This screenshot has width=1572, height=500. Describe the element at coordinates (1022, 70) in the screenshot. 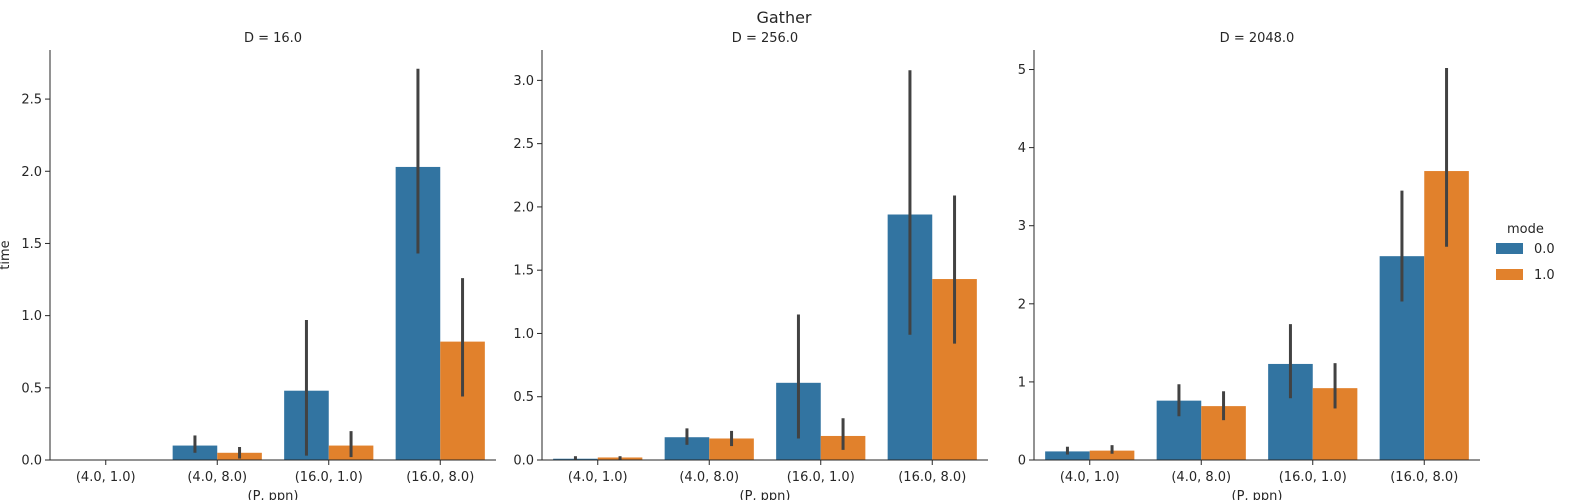

I see `y-tick-label: 5` at that location.